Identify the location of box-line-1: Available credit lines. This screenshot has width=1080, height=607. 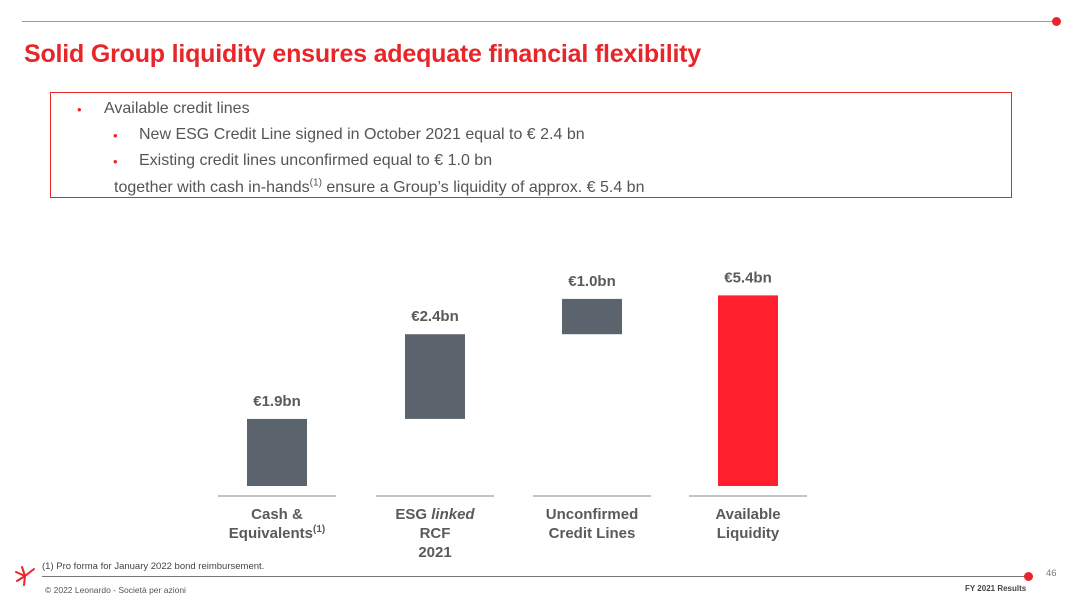
(177, 108).